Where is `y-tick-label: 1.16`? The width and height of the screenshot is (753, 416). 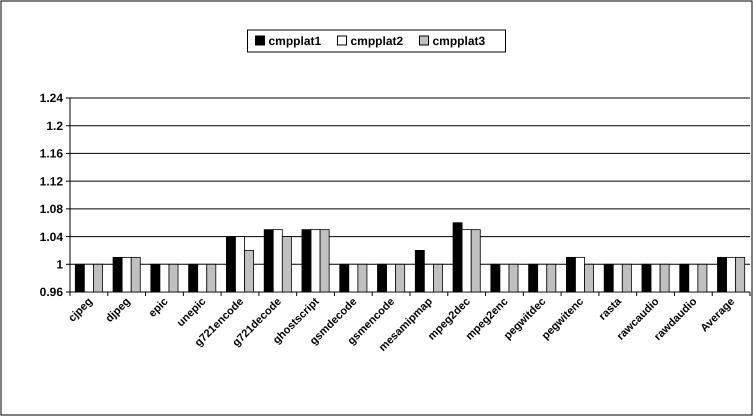
y-tick-label: 1.16 is located at coordinates (52, 153).